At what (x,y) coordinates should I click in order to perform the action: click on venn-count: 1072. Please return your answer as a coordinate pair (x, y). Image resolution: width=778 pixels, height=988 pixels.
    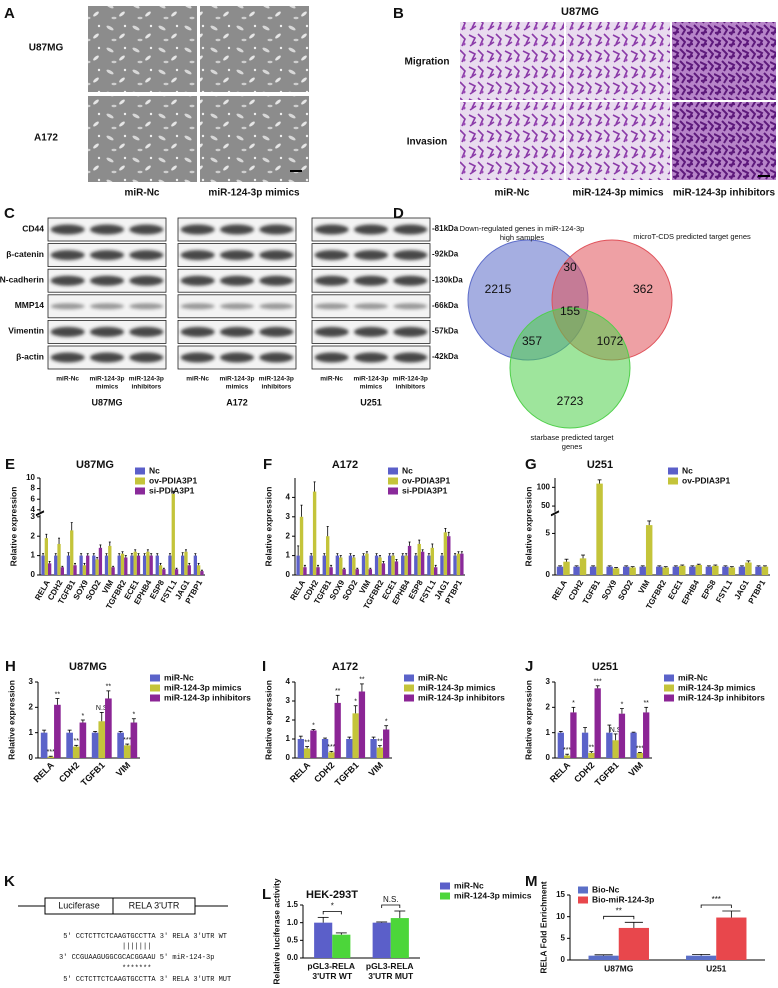
    Looking at the image, I should click on (610, 341).